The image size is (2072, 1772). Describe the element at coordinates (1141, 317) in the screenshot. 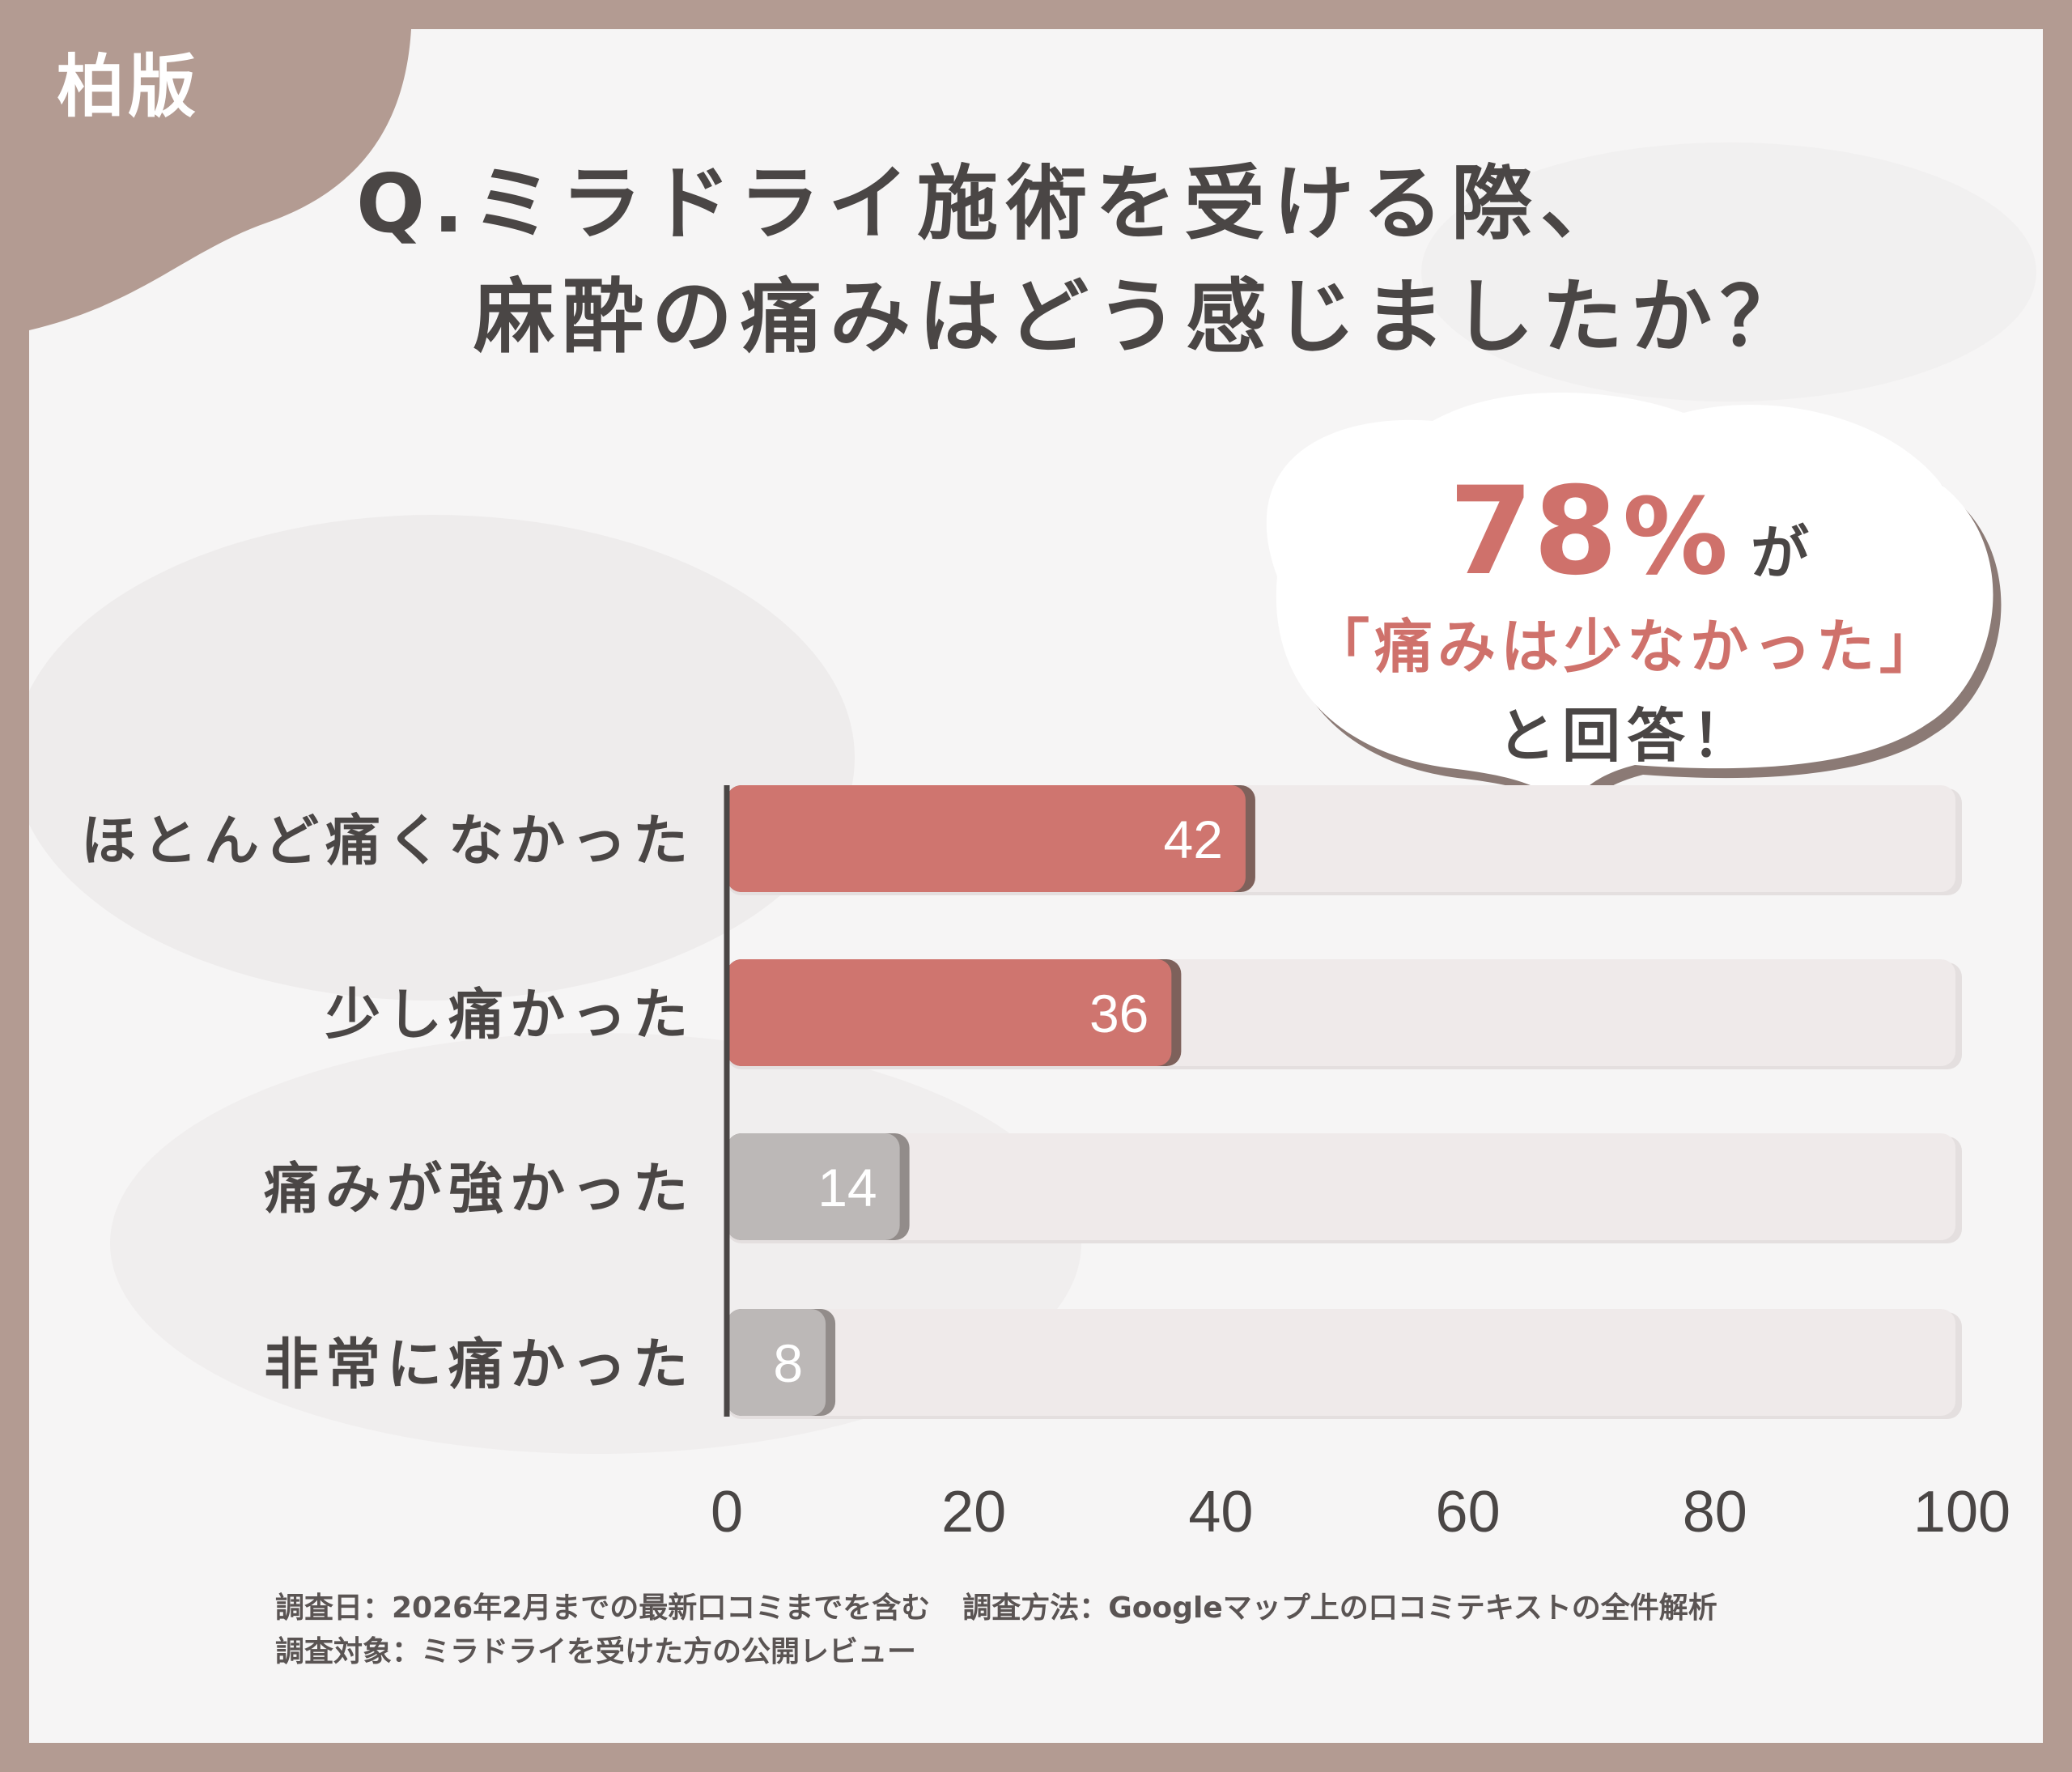

I see `question-title-line2: 麻酔の痛みはどう感じましたか？` at that location.